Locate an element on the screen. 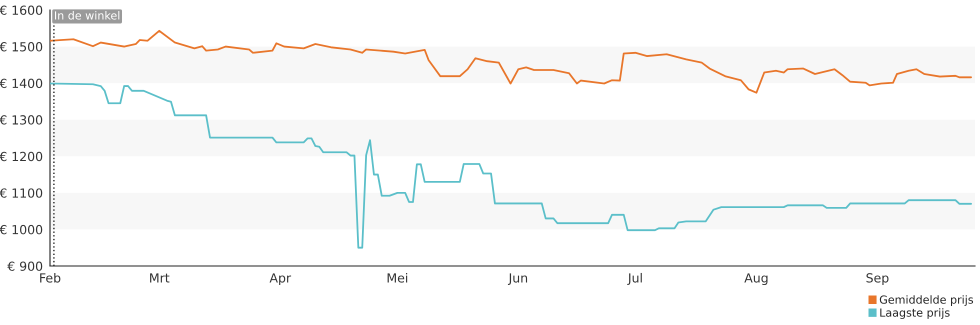 Image resolution: width=980 pixels, height=325 pixels. legend-label: Gemiddelde prijs is located at coordinates (927, 300).